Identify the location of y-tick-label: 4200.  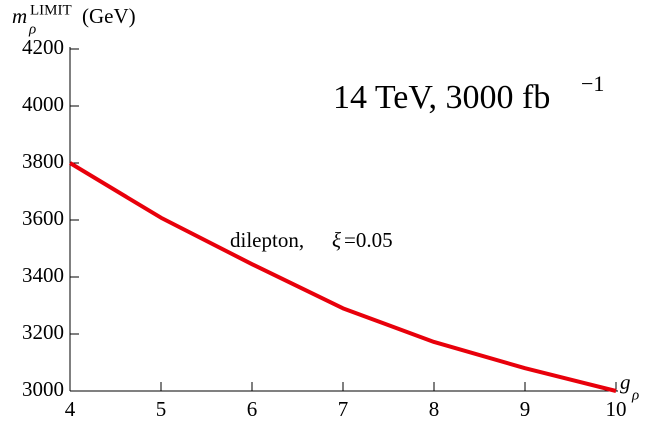
(43, 47).